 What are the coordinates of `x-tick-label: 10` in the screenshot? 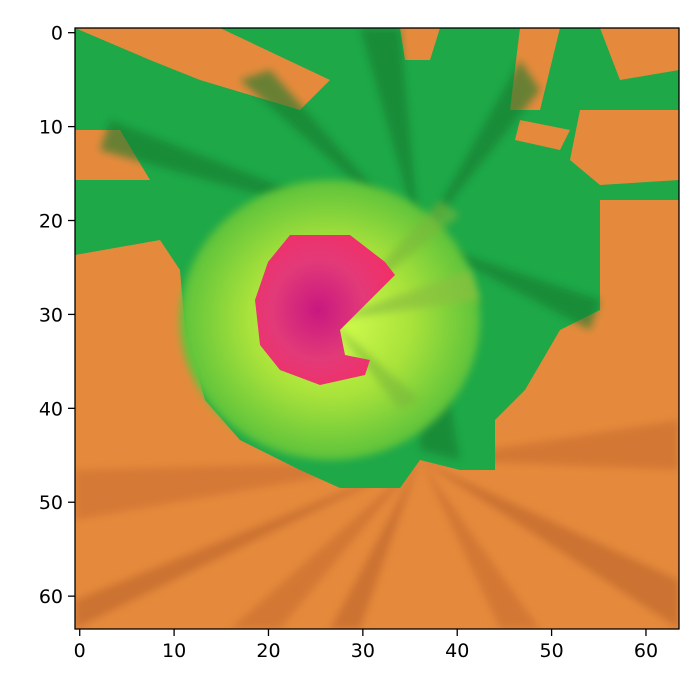 It's located at (174, 651).